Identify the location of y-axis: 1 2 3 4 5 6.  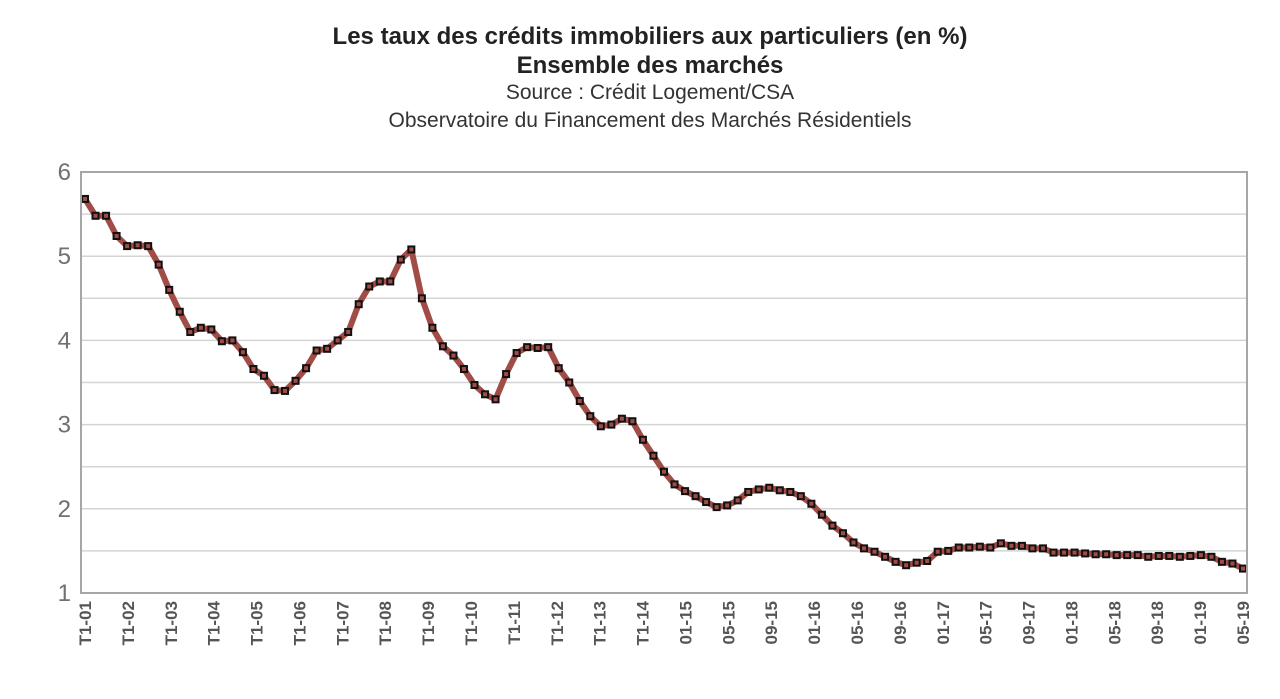
(64, 383).